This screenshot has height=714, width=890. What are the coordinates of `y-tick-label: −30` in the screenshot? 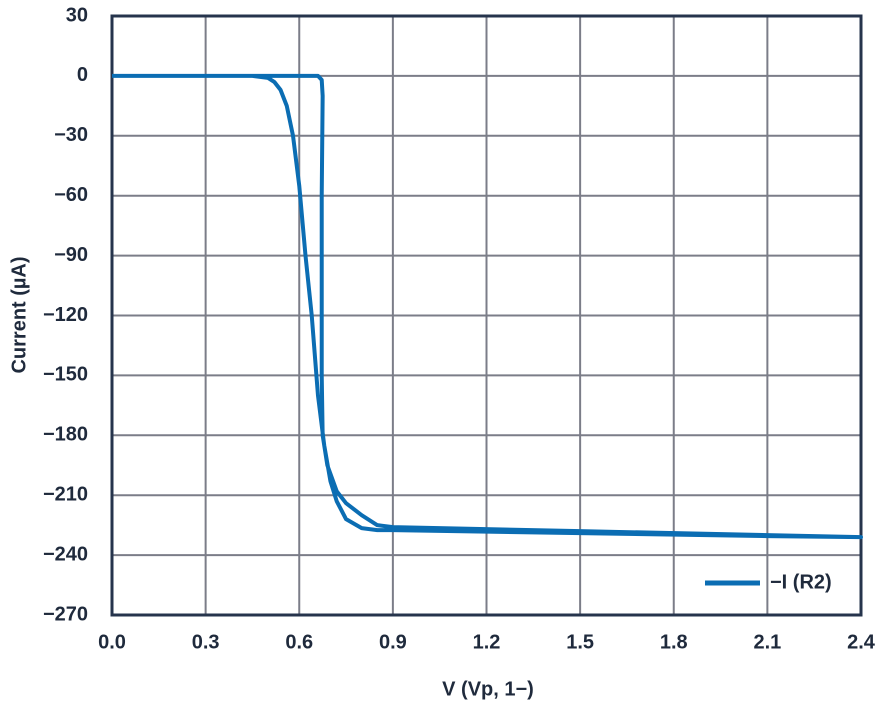 It's located at (71, 135).